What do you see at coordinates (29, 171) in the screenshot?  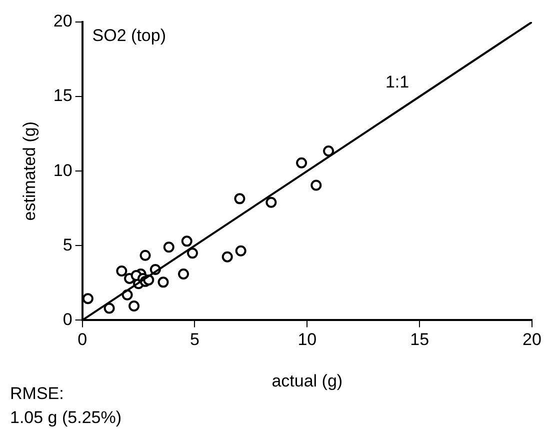 I see `y-axis-title: estimated (g)` at bounding box center [29, 171].